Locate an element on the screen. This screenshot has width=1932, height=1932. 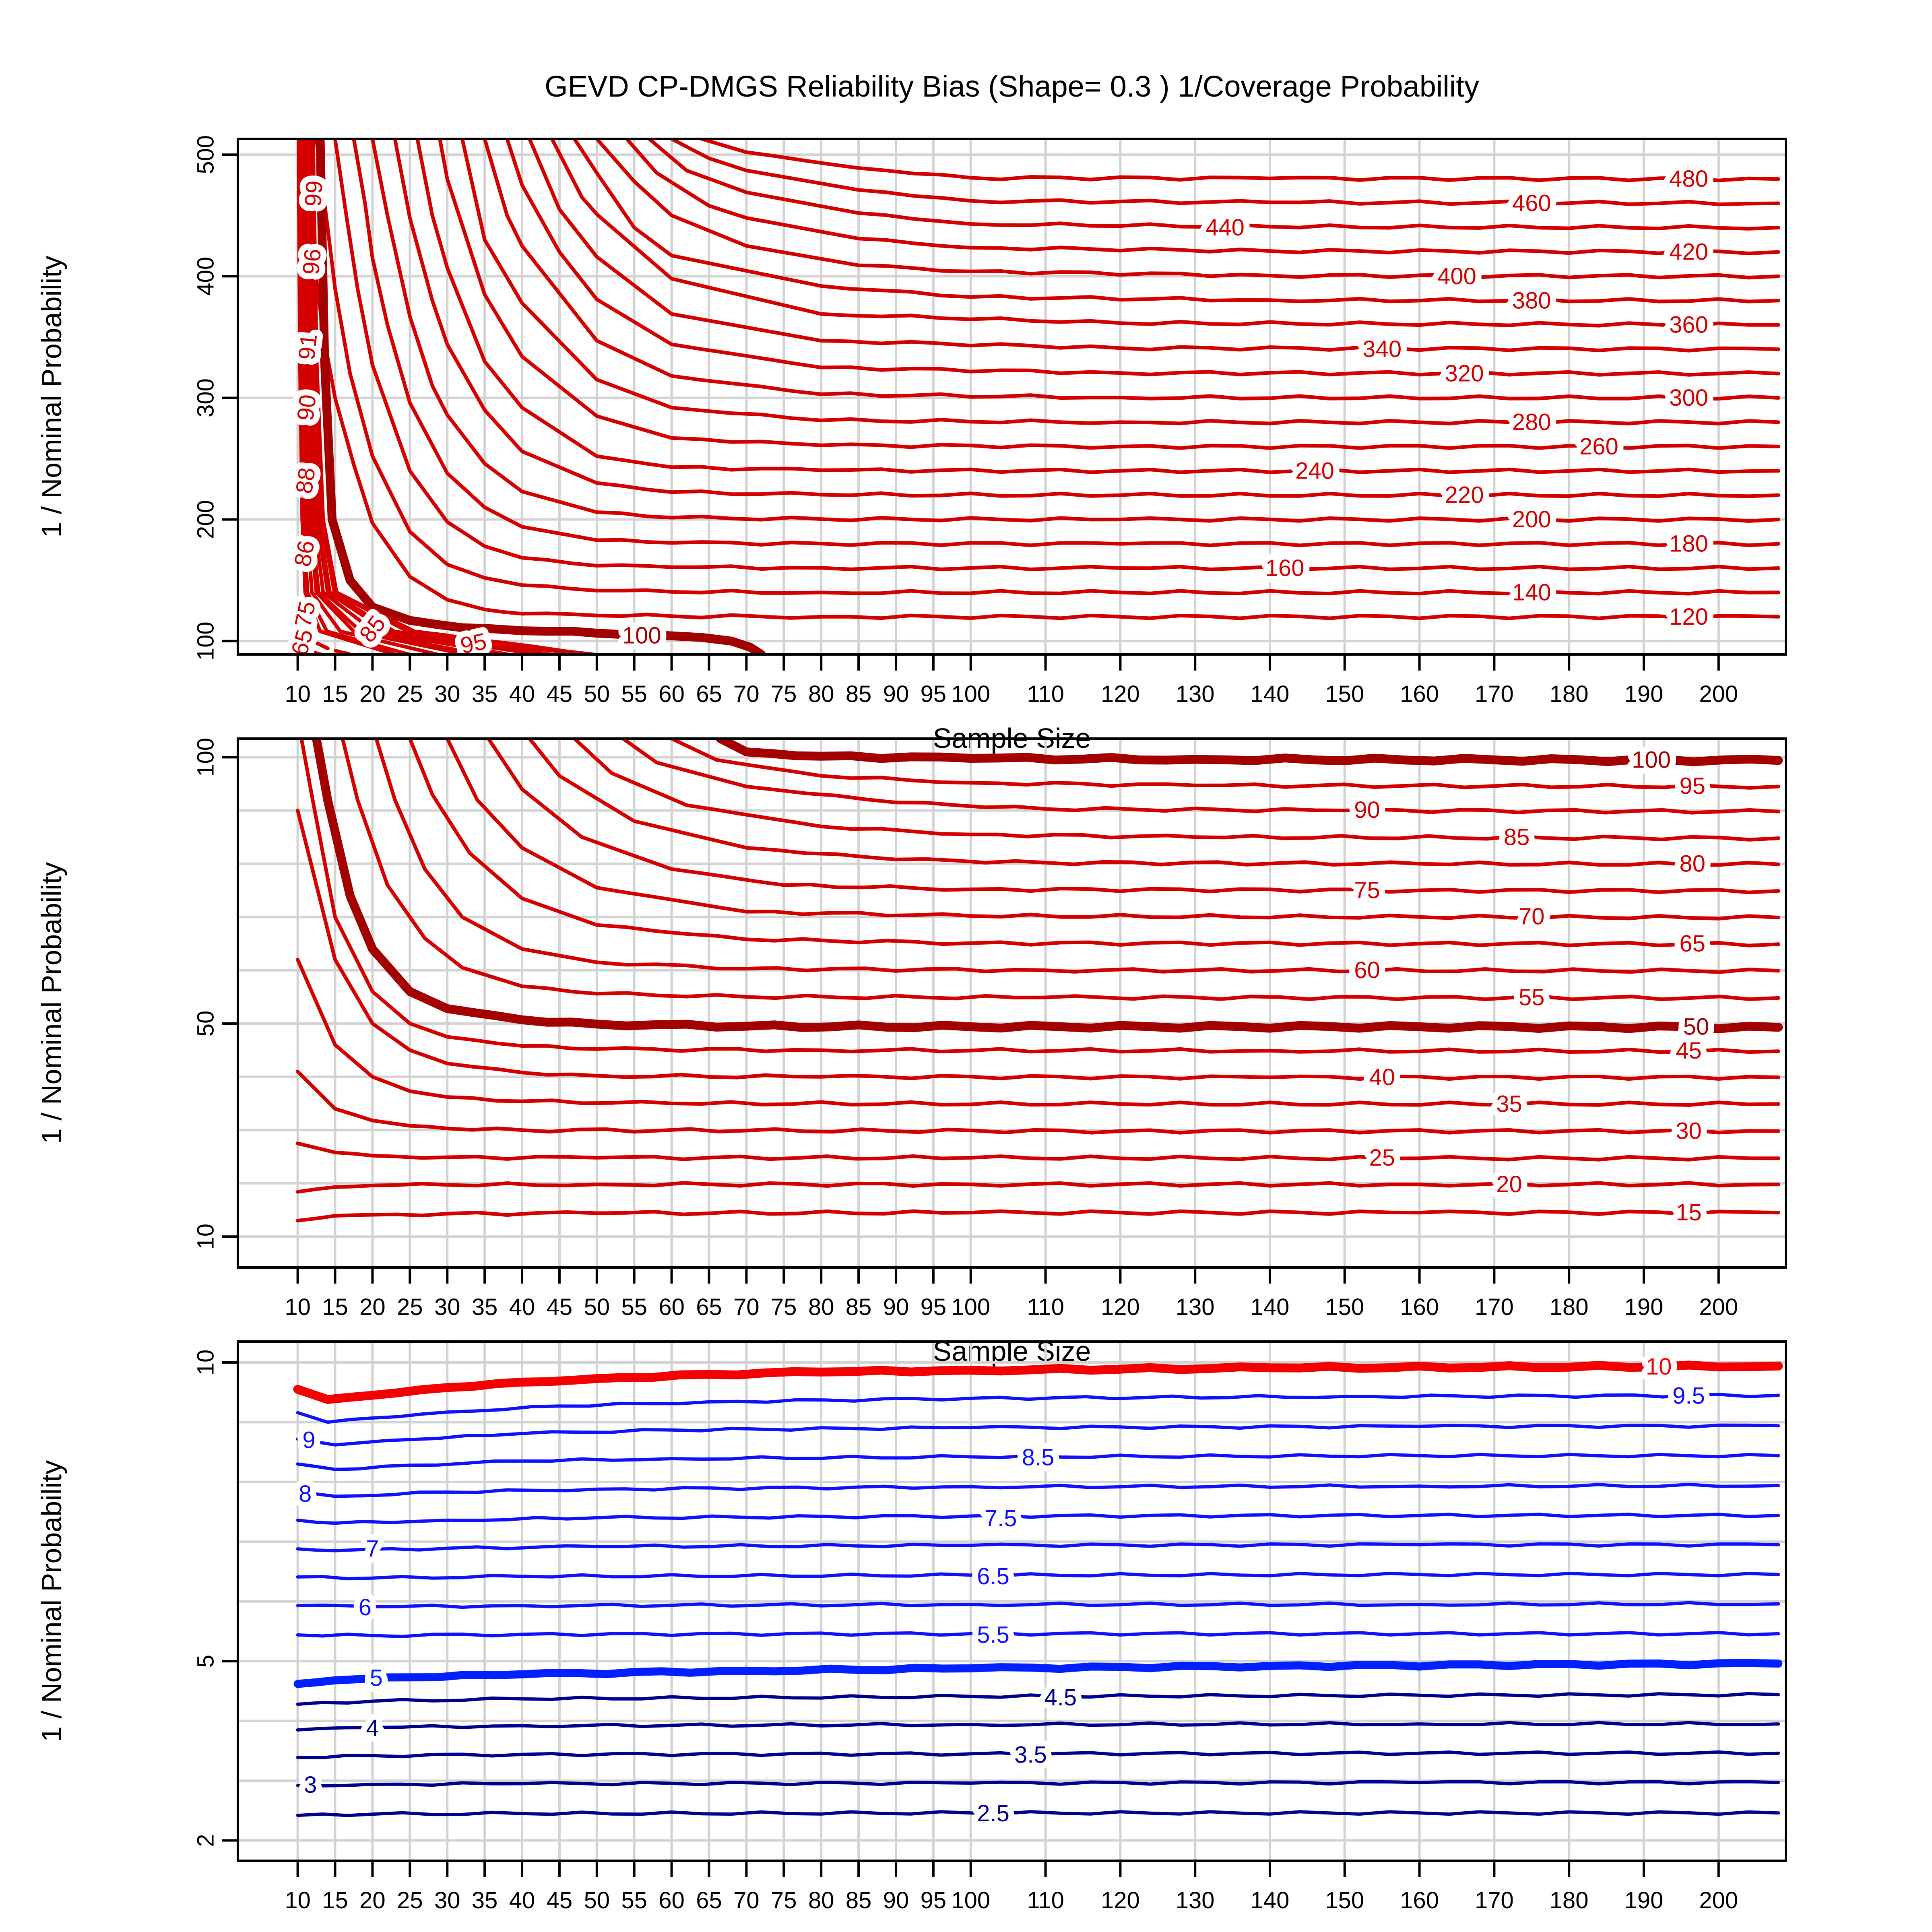
svg-text: 3 is located at coordinates (310, 1785).